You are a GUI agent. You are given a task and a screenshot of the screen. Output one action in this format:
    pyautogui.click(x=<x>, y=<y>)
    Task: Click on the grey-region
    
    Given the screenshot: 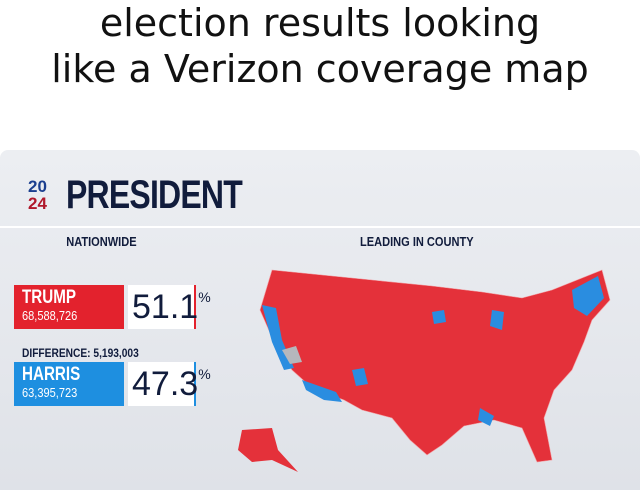 What is the action you would take?
    pyautogui.click(x=292, y=355)
    